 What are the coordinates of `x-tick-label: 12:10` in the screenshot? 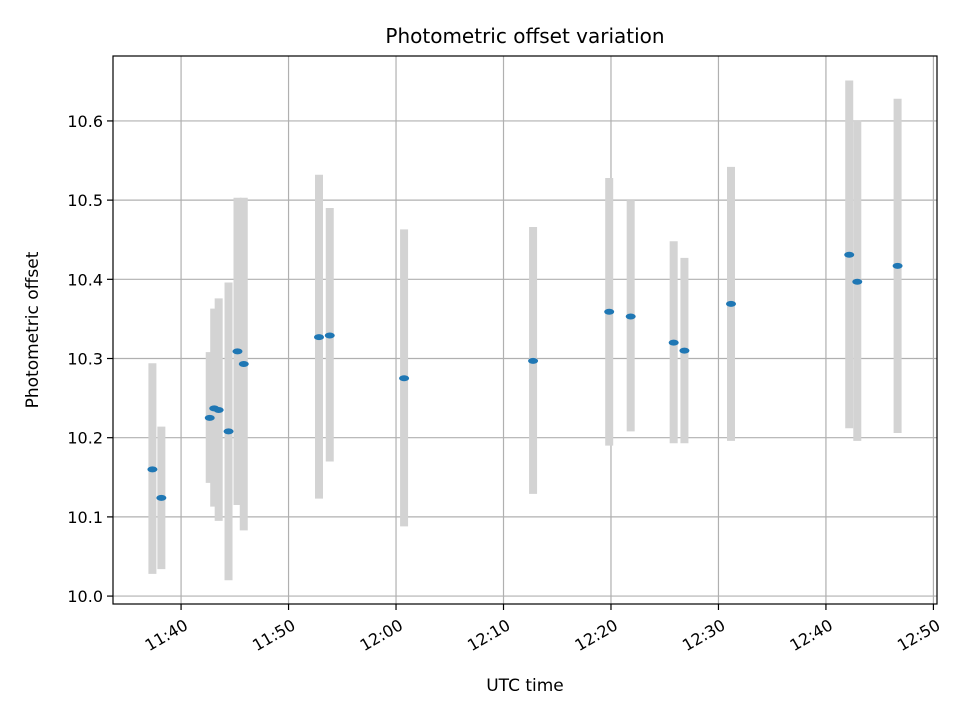 It's located at (488, 635).